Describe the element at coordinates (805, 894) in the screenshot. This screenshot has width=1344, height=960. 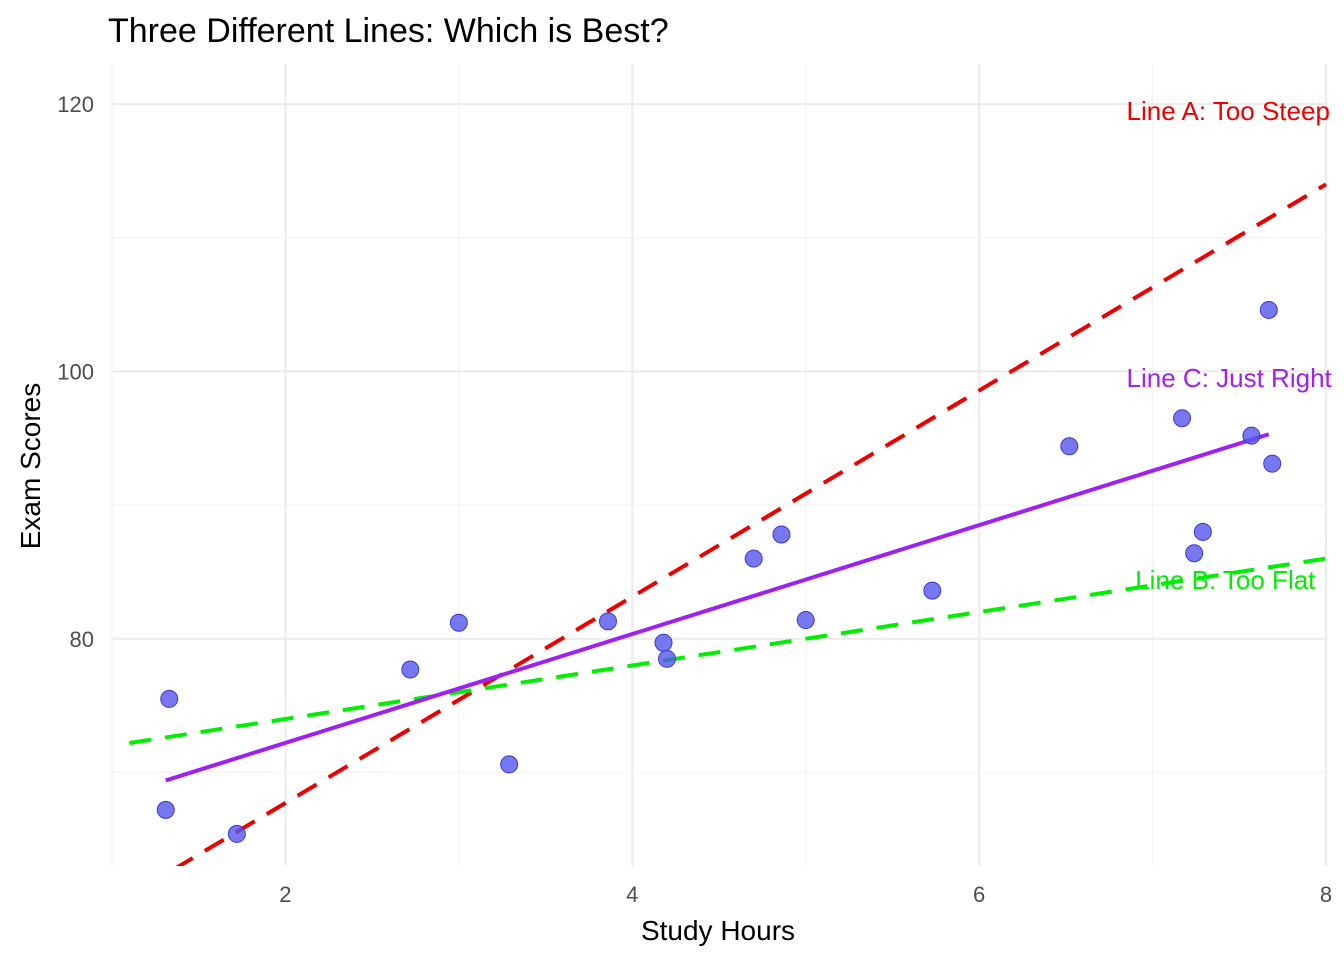
I see `x-axis-ticks: 2 4 6 8` at that location.